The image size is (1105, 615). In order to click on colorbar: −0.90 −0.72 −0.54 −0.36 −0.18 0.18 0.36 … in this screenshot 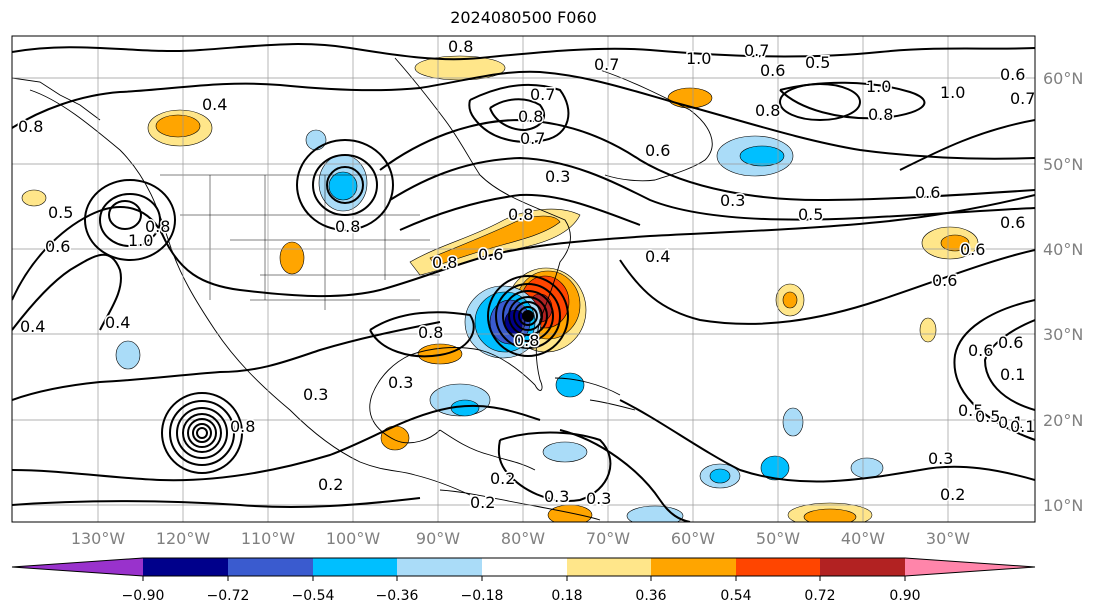, I will do `click(523, 580)`.